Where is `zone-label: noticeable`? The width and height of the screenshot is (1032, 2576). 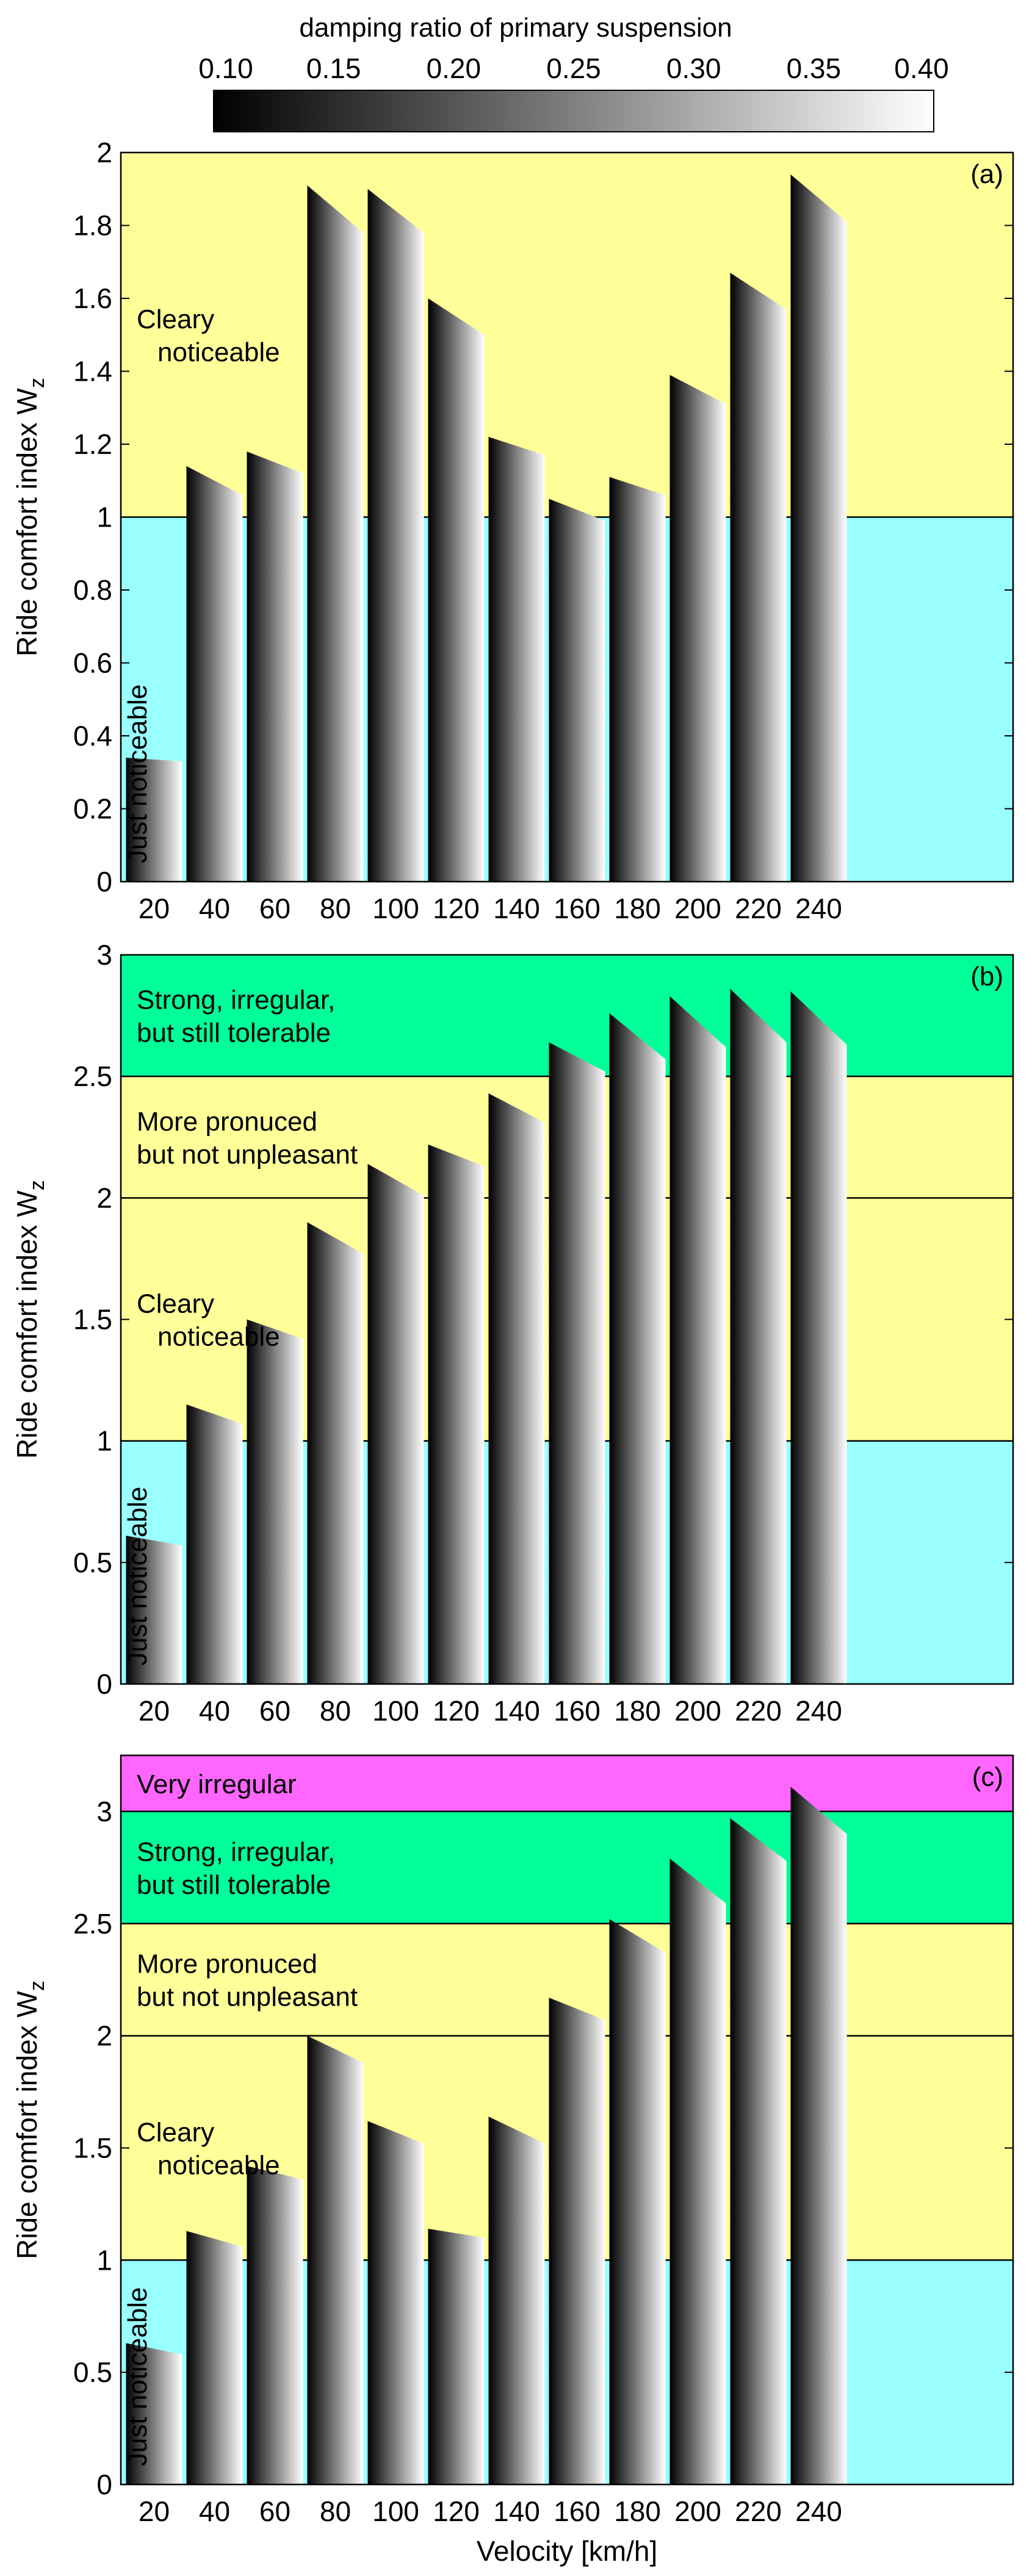
zone-label: noticeable is located at coordinates (218, 352).